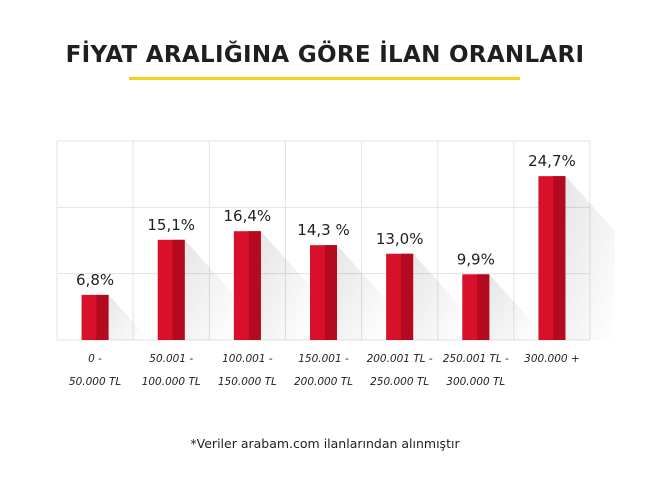  What do you see at coordinates (552, 359) in the screenshot?
I see `x-tick-label: 300.000 +` at bounding box center [552, 359].